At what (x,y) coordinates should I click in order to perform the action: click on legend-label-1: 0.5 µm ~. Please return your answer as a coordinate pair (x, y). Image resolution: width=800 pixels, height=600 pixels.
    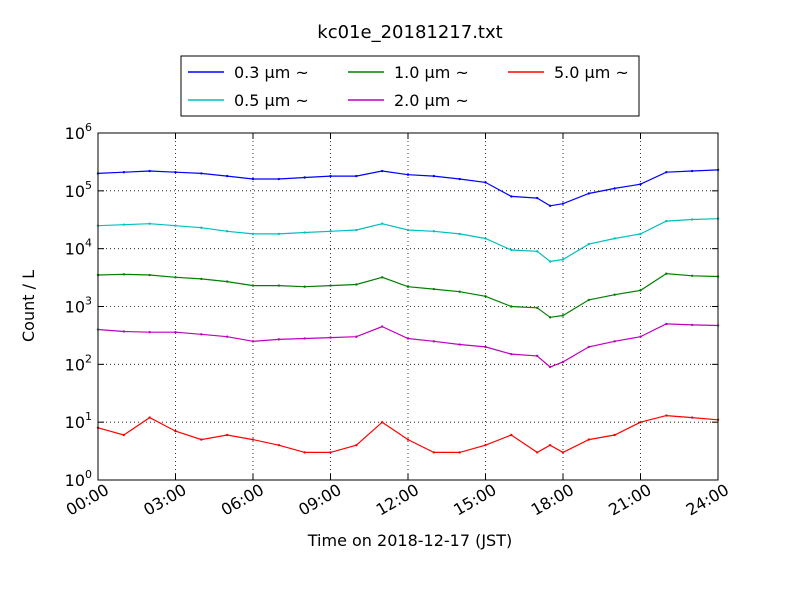
    Looking at the image, I should click on (271, 100).